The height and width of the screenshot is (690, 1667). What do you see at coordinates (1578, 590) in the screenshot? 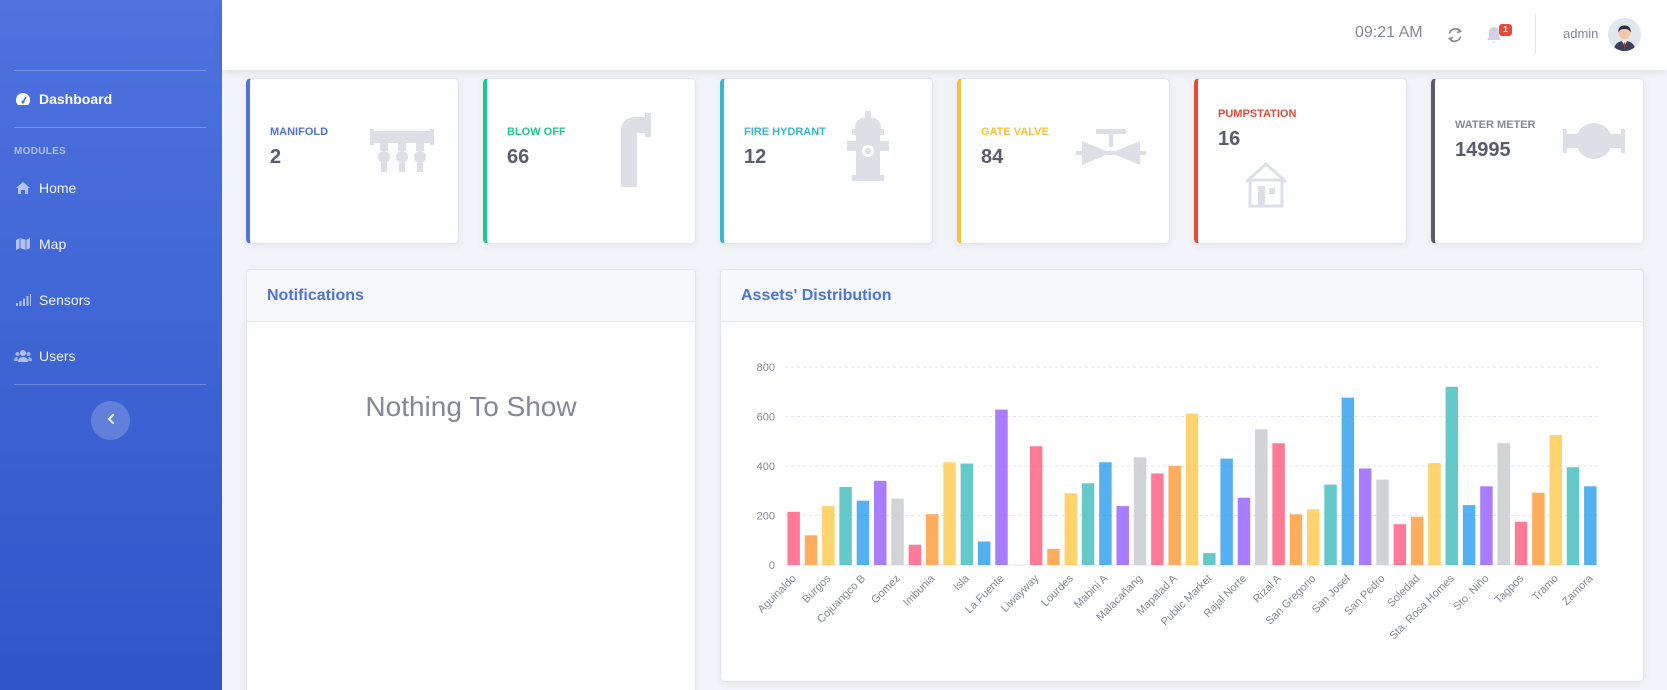
I see `x-tick-label: Zamora` at bounding box center [1578, 590].